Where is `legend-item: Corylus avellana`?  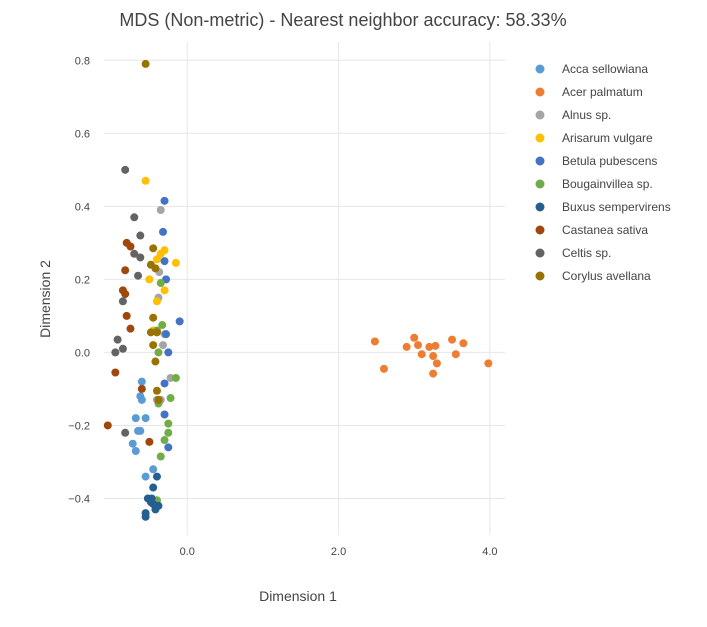 legend-item: Corylus avellana is located at coordinates (593, 276).